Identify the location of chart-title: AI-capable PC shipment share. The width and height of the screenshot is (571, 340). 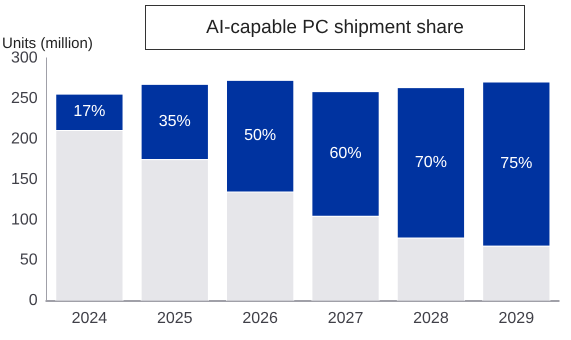
(335, 27).